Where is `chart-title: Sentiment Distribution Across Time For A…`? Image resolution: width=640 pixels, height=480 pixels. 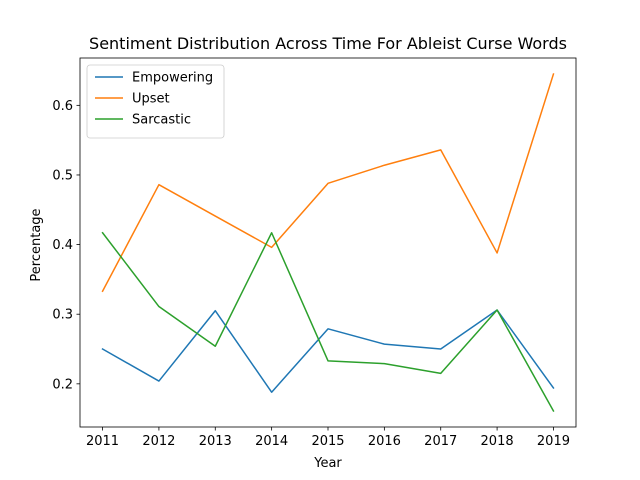 chart-title: Sentiment Distribution Across Time For A… is located at coordinates (328, 43).